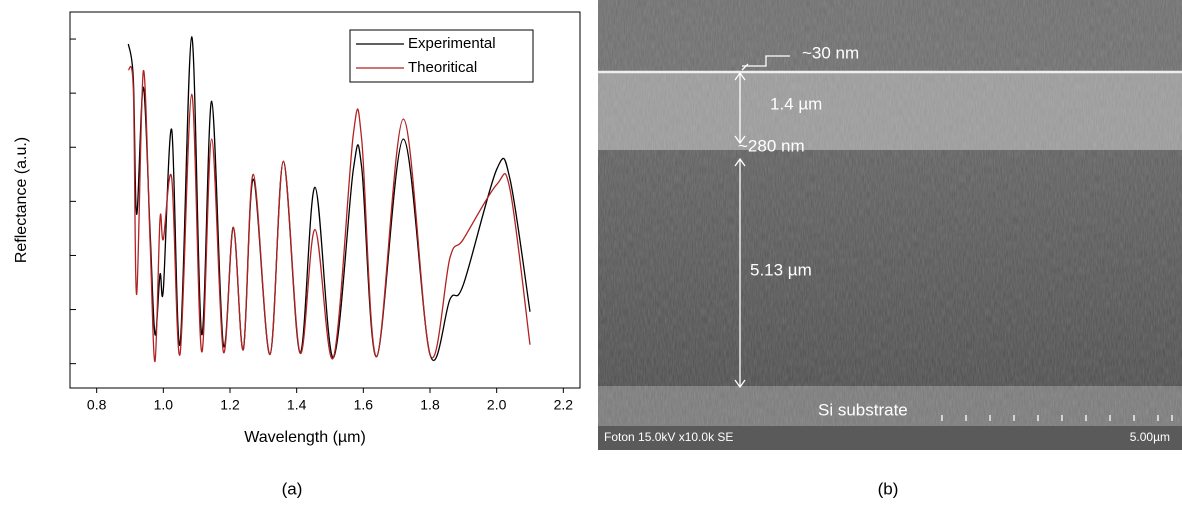 This screenshot has width=1182, height=507. What do you see at coordinates (364, 405) in the screenshot?
I see `x-tick-label: 1.6` at bounding box center [364, 405].